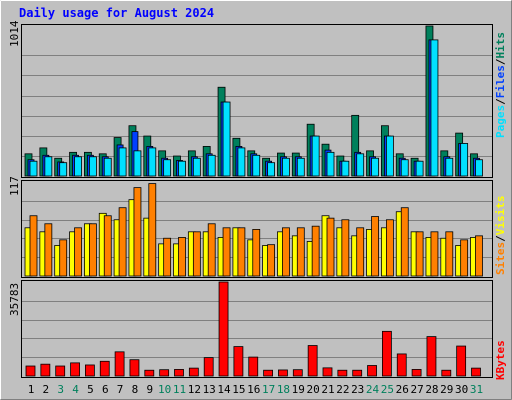 The width and height of the screenshot is (512, 400). I want to click on y-max-label-kbytes: 35783, so click(14, 299).